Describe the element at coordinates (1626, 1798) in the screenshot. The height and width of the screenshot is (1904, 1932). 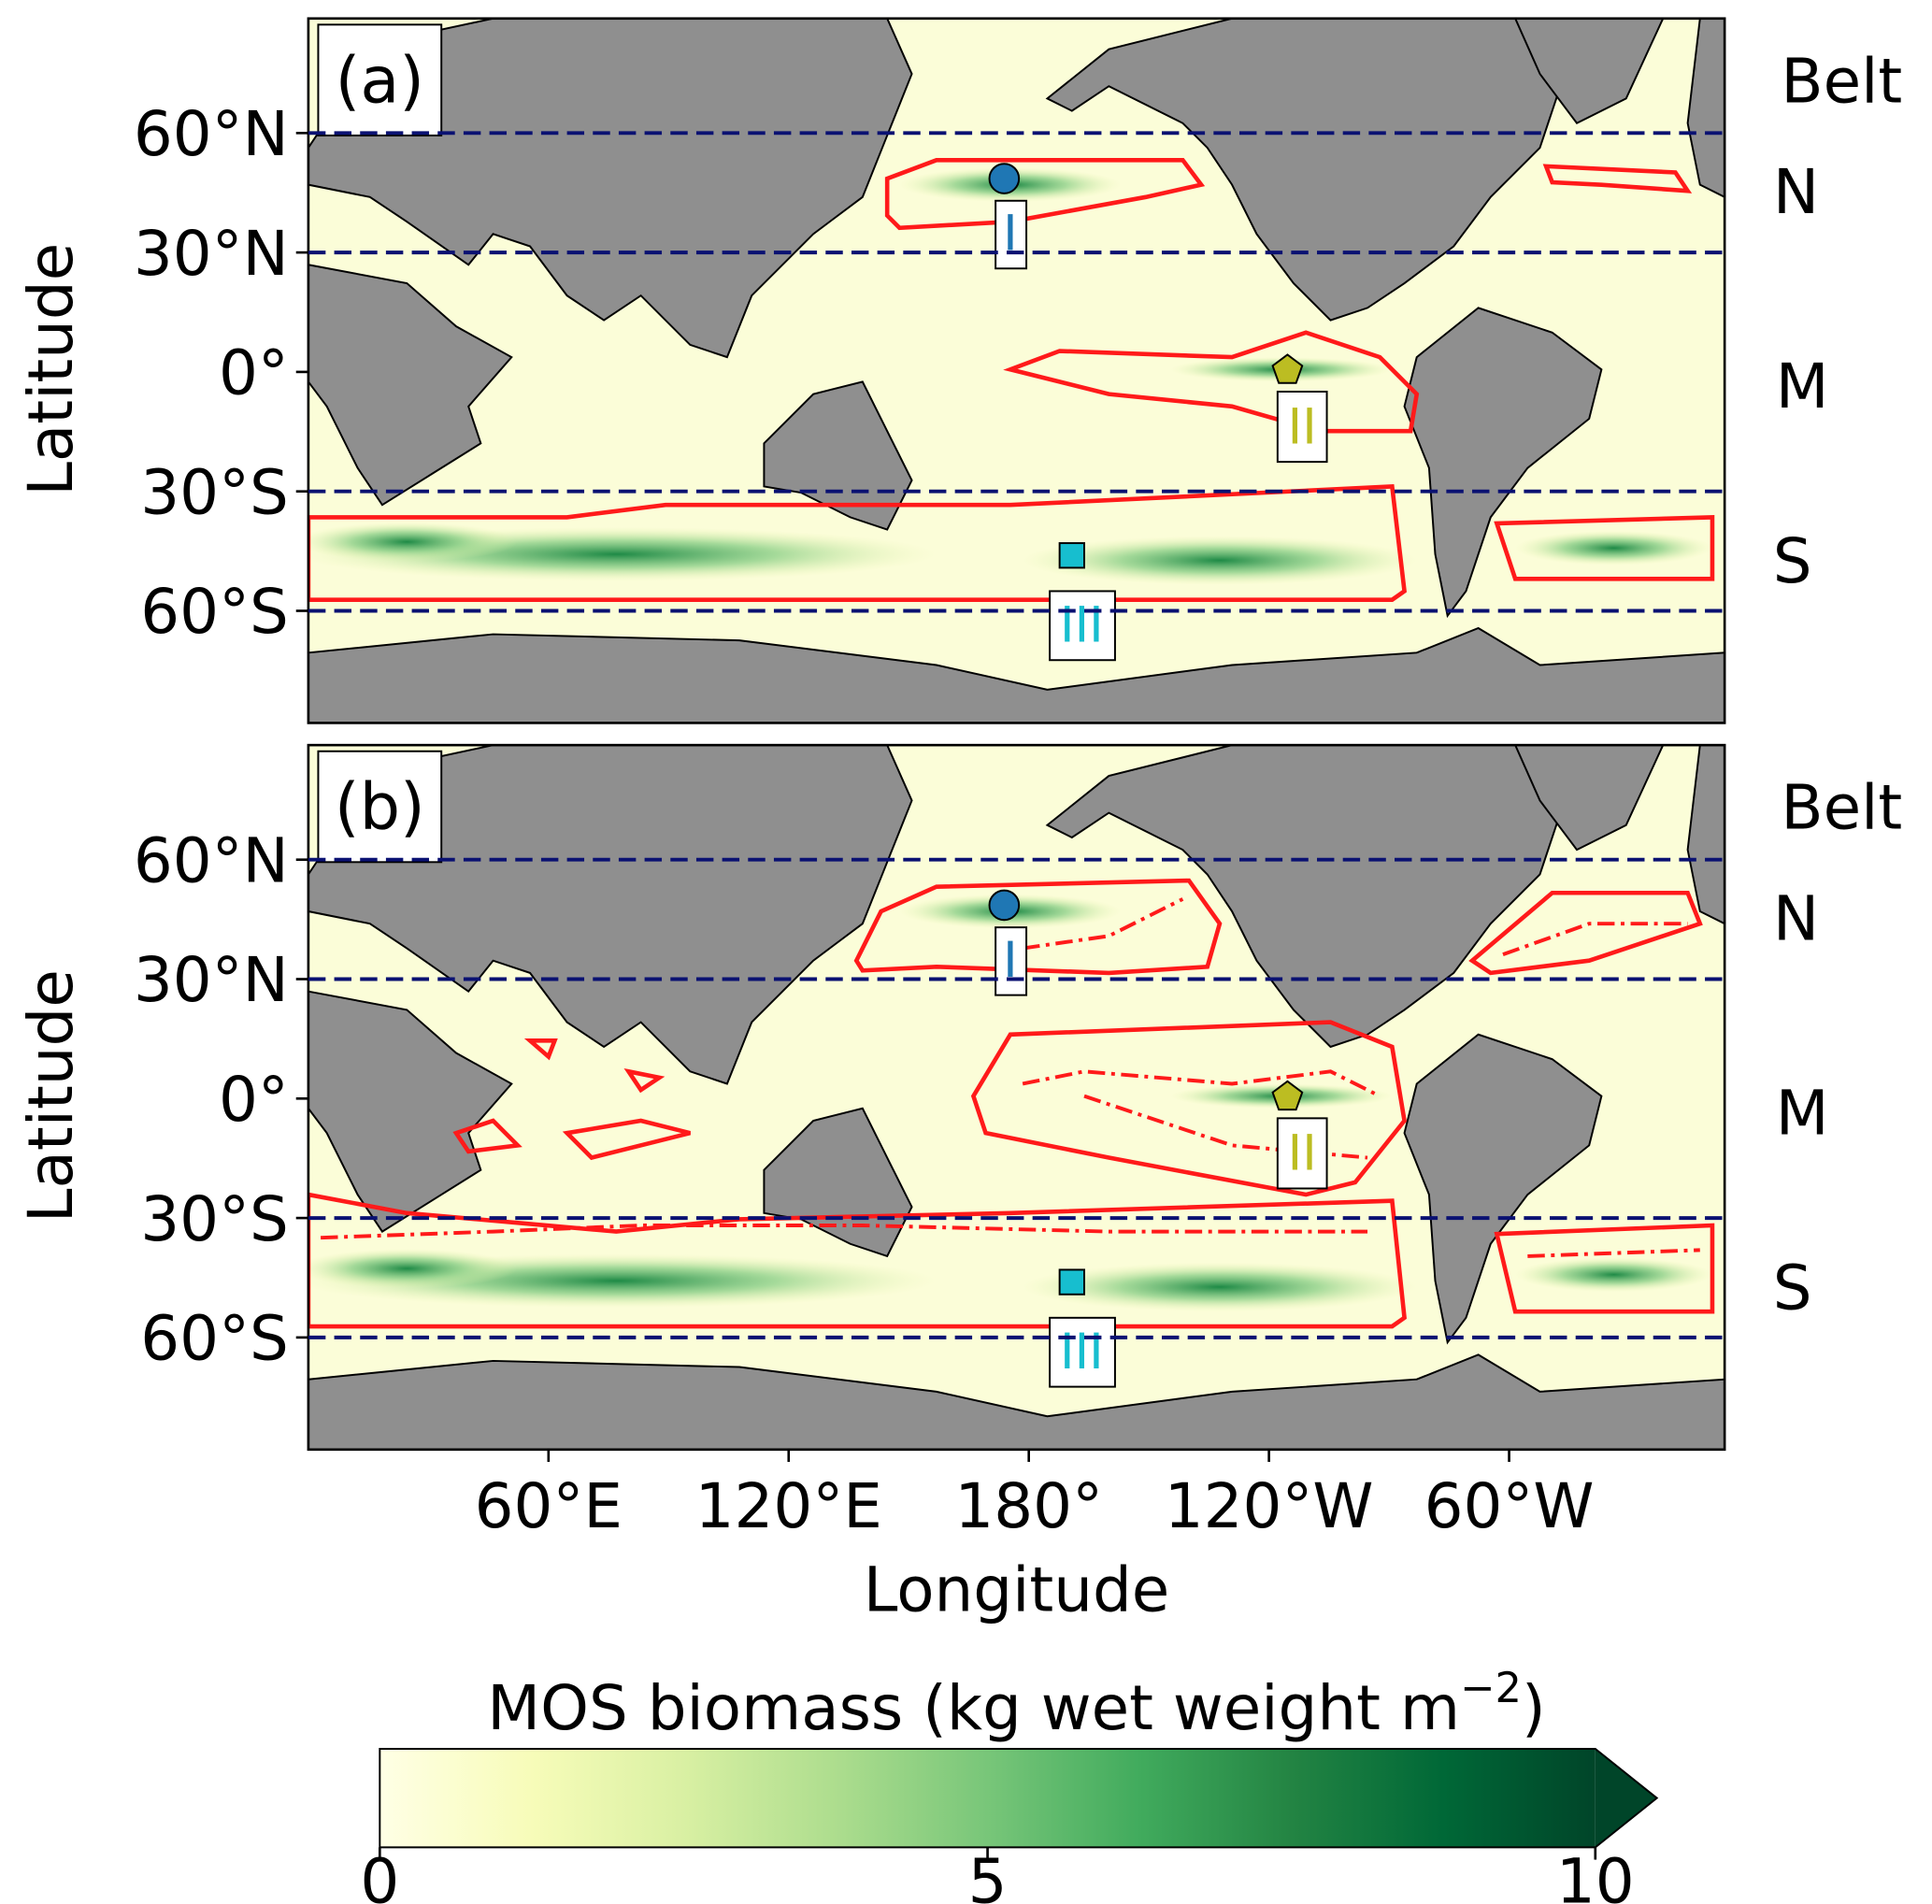
I see `colorbar-extend` at that location.